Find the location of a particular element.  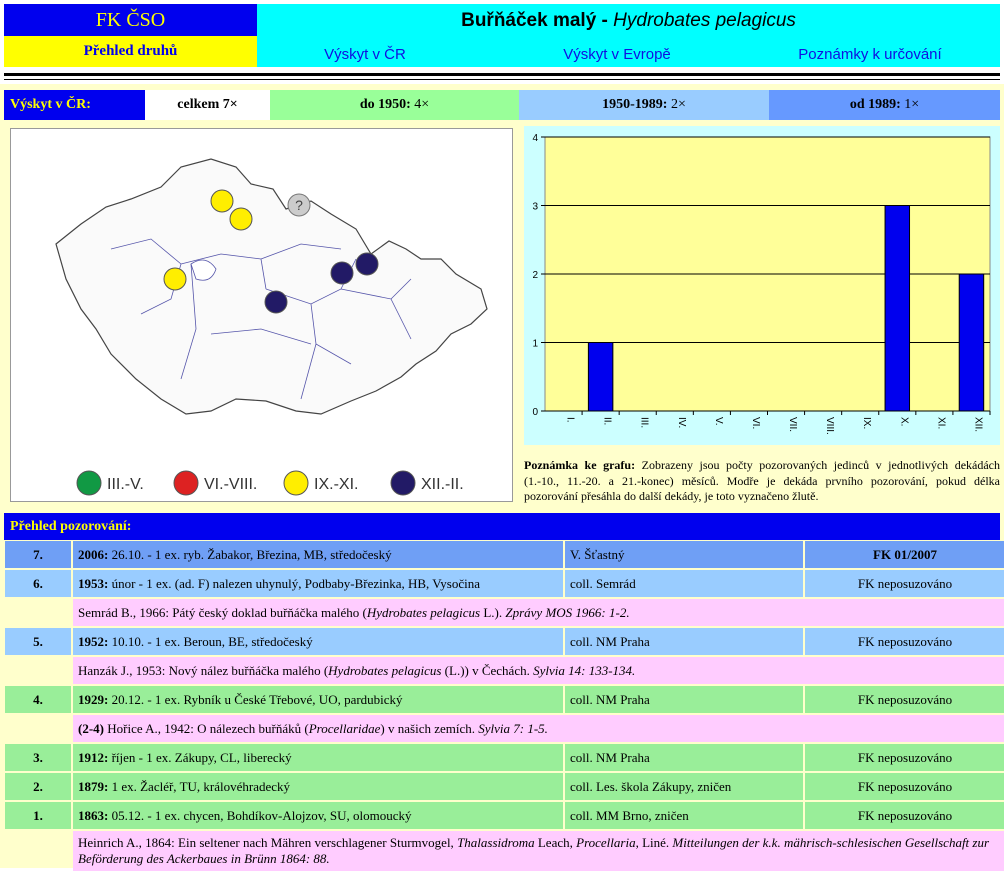

prague is located at coordinates (203, 270).